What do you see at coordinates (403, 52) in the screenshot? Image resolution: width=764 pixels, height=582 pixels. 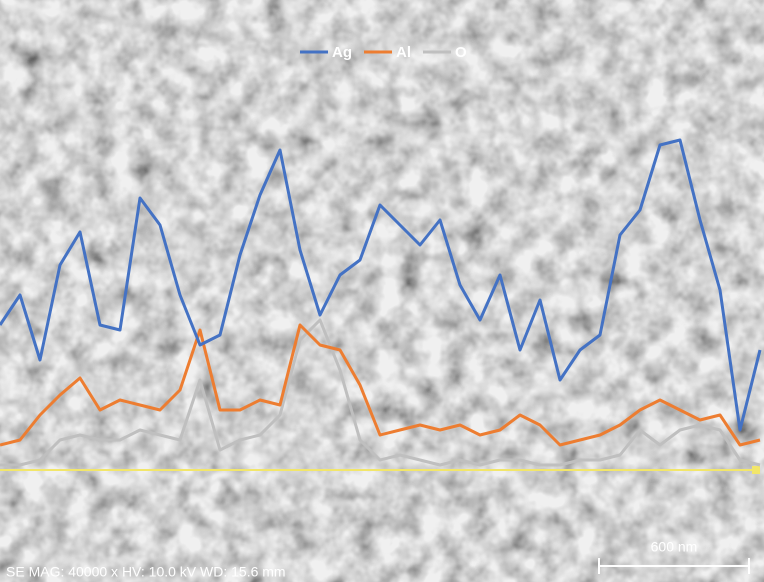 I see `legend-label: Al` at bounding box center [403, 52].